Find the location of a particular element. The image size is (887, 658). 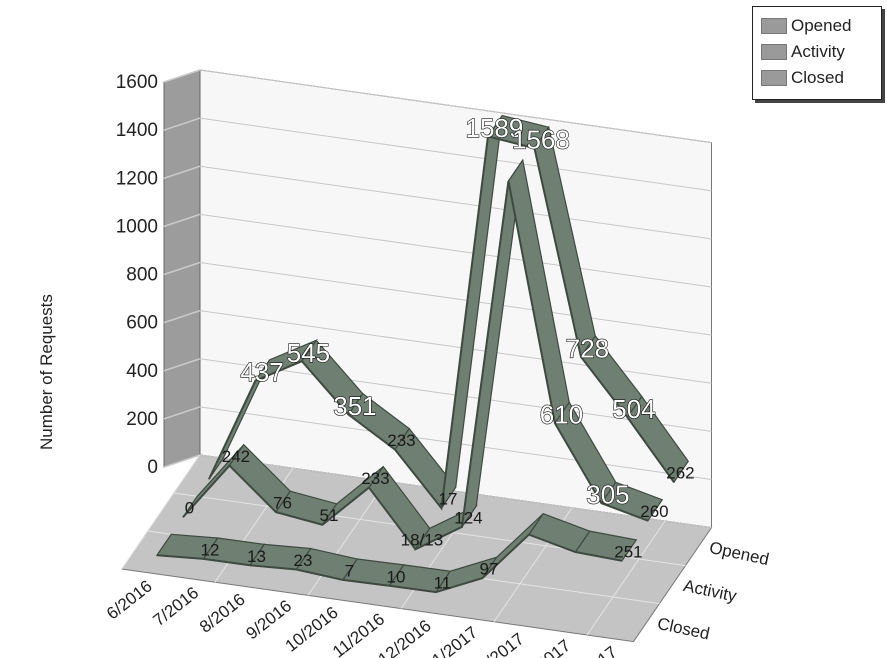

legend-item-opened: Opened is located at coordinates (806, 26).